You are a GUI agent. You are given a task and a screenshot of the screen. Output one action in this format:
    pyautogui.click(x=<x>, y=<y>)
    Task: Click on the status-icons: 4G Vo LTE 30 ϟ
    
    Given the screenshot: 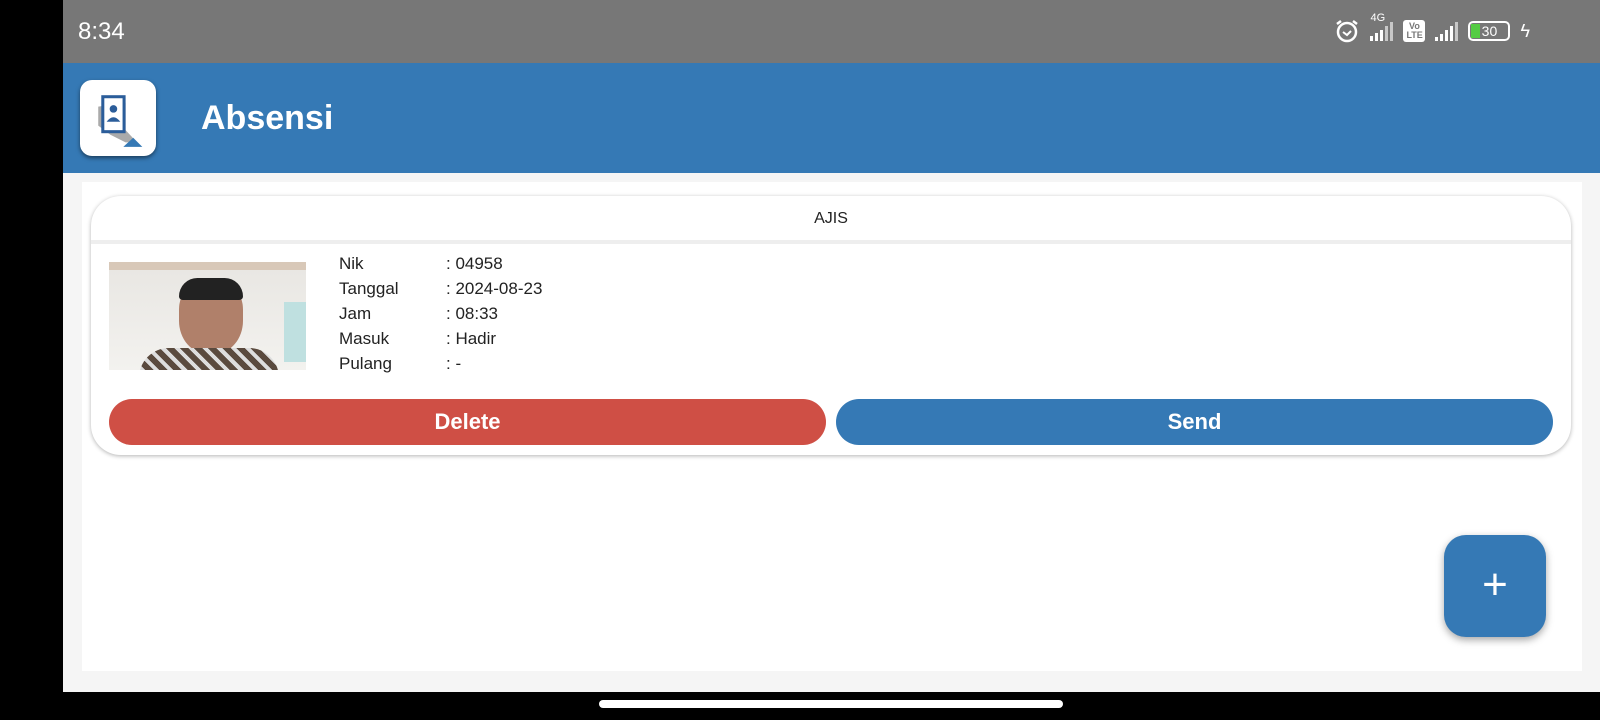 What is the action you would take?
    pyautogui.click(x=1432, y=28)
    